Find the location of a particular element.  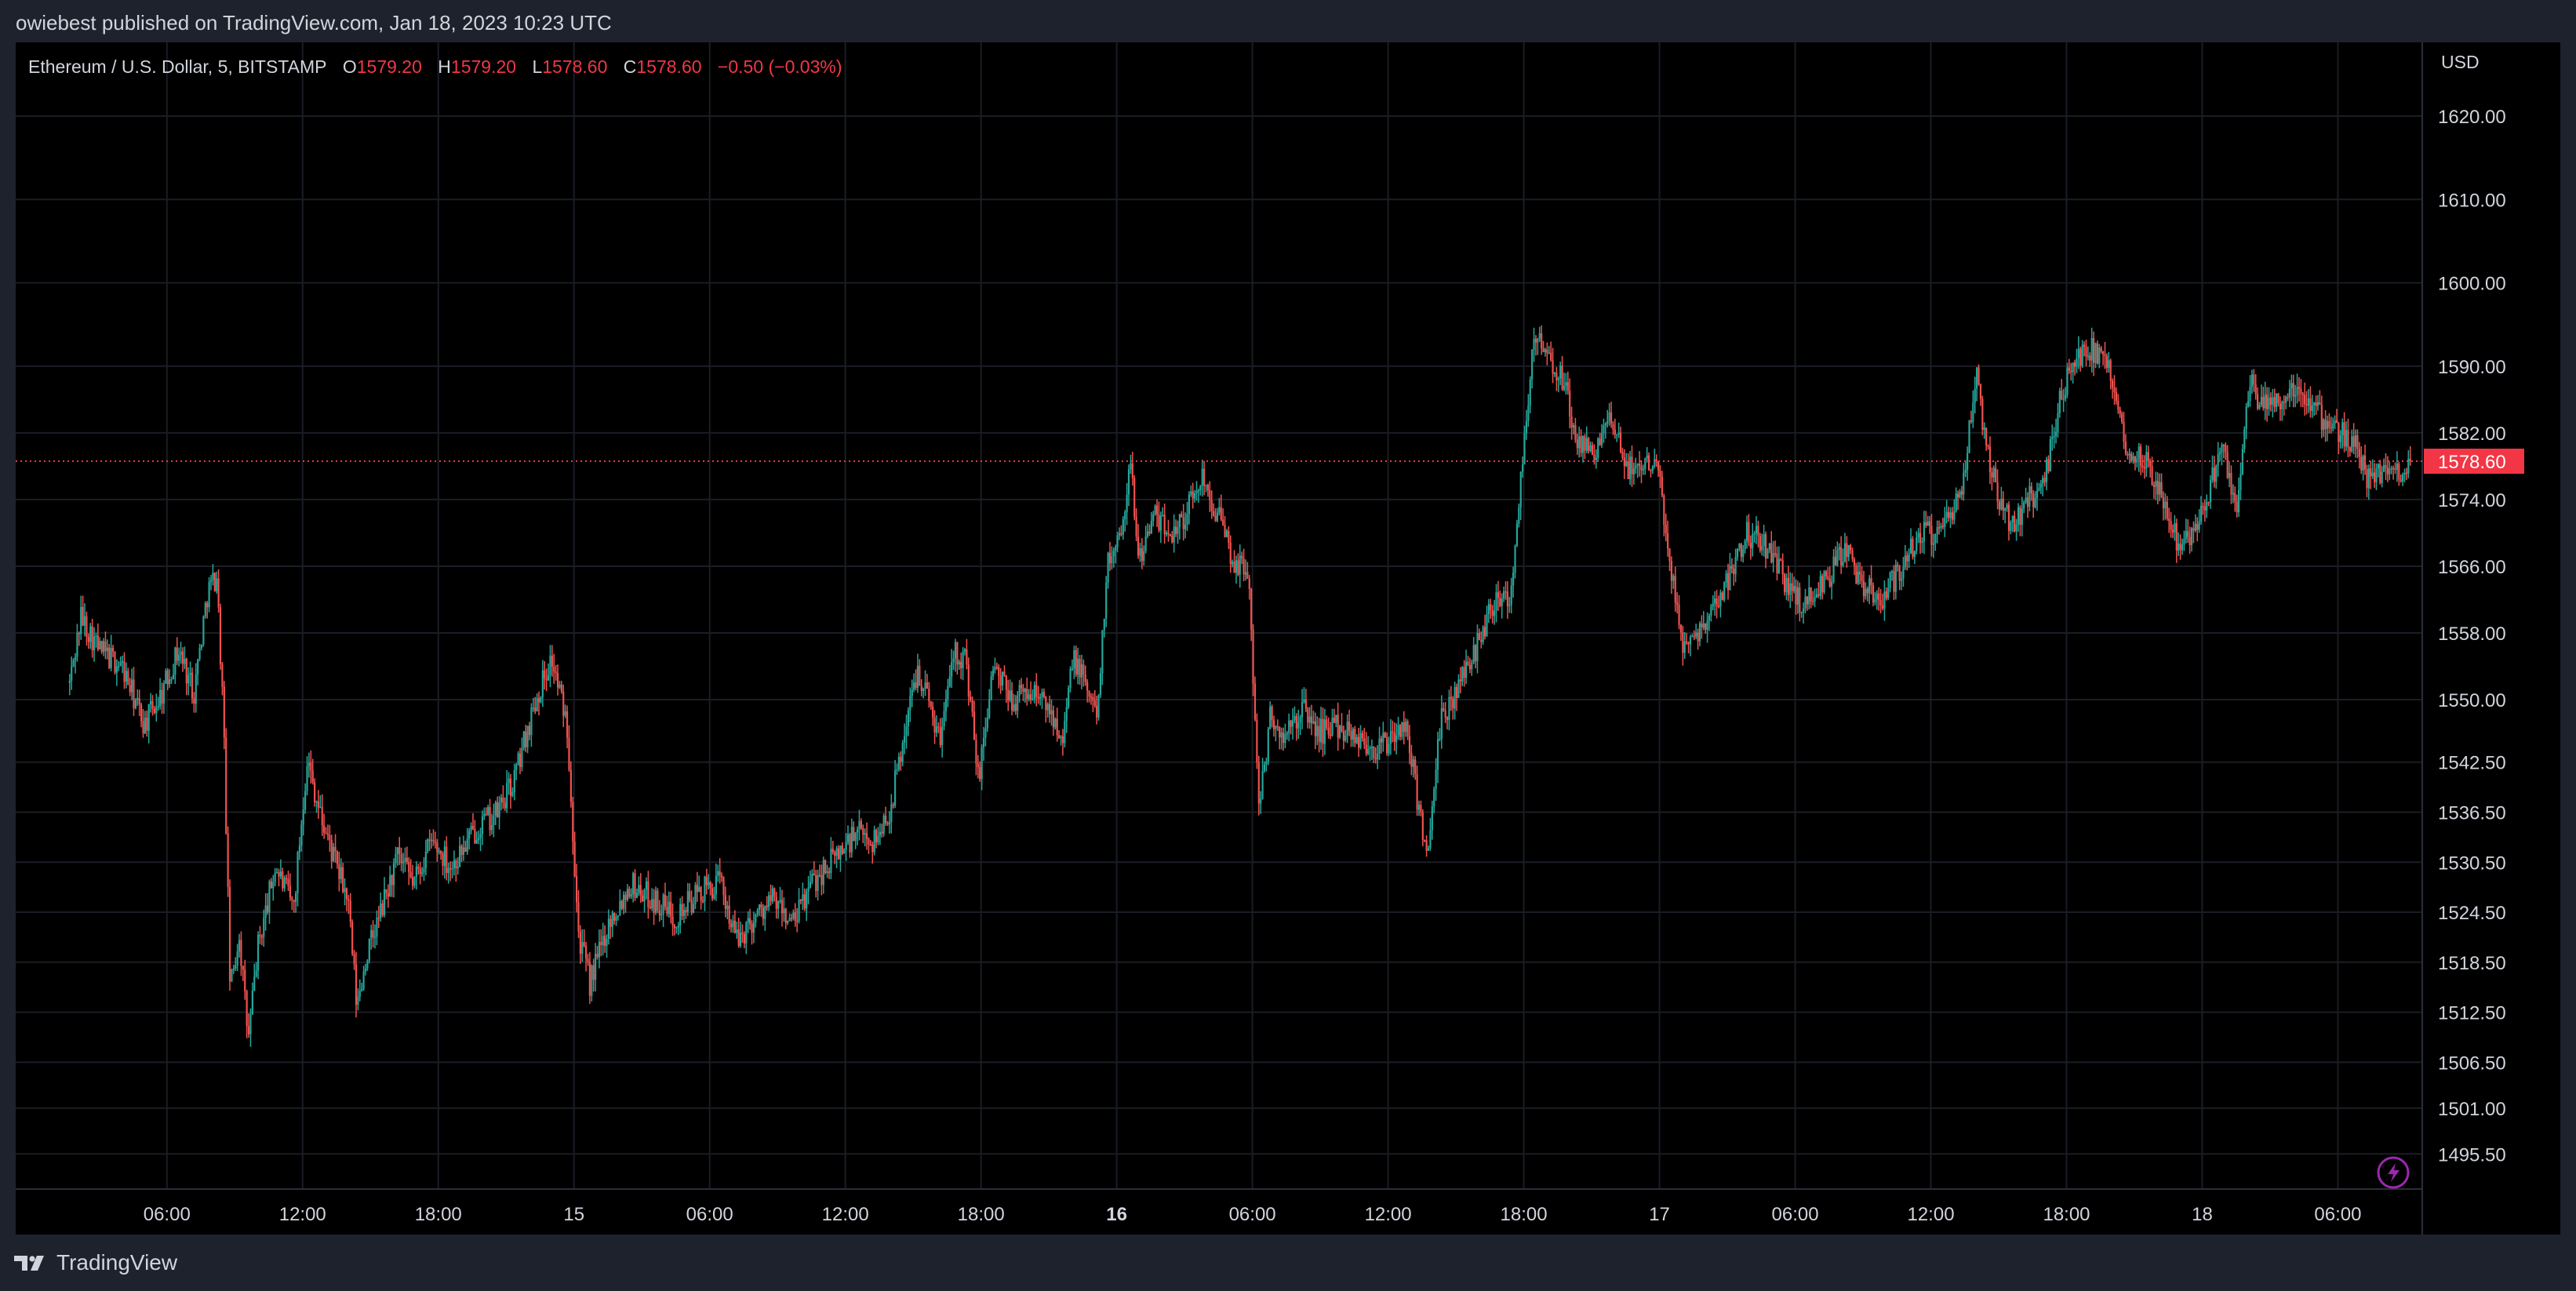

currency-label: USD is located at coordinates (2460, 62).